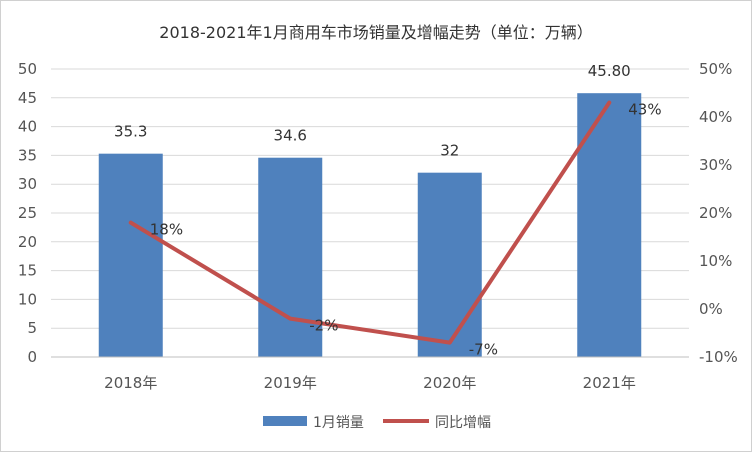  What do you see at coordinates (130, 132) in the screenshot?
I see `bar-value-label: 35.3` at bounding box center [130, 132].